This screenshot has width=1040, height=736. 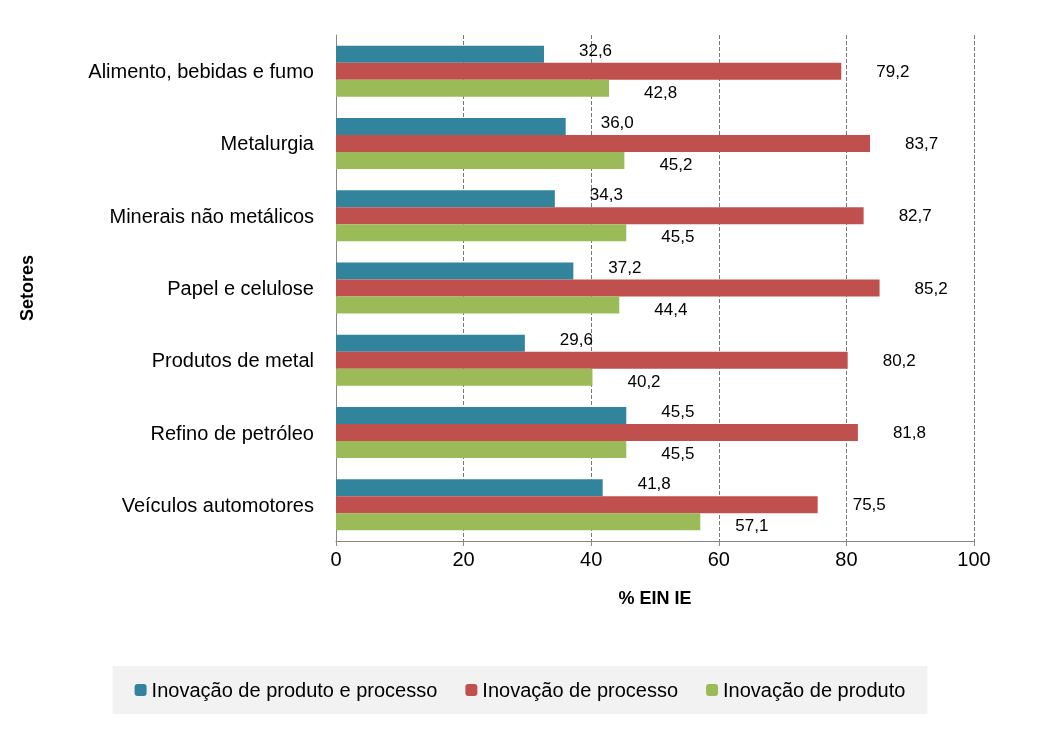 What do you see at coordinates (463, 559) in the screenshot?
I see `x-tick-label: 20` at bounding box center [463, 559].